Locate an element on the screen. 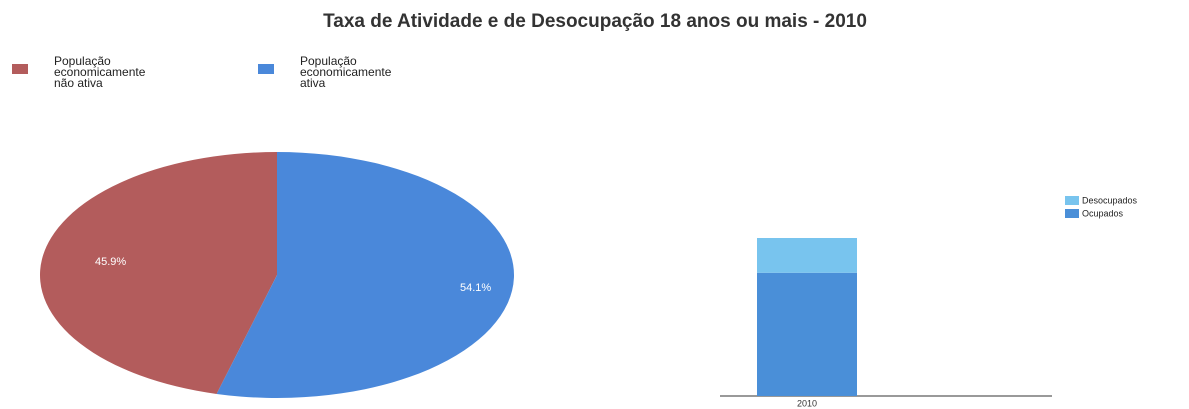  data-label: 54.1% is located at coordinates (475, 288).